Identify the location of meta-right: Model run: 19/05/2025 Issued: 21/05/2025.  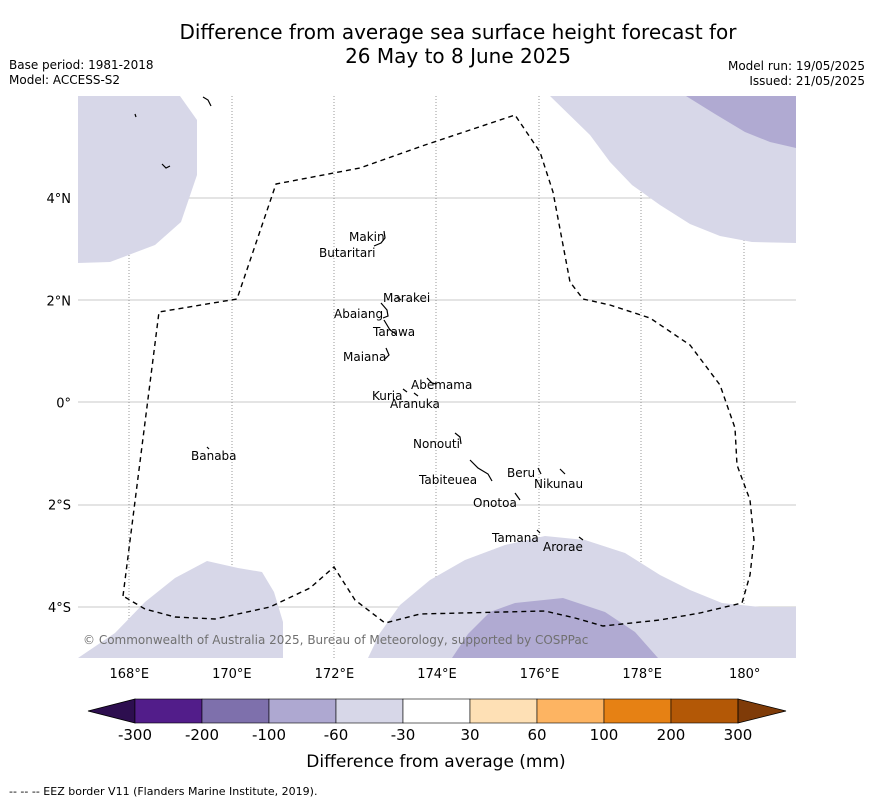
(796, 74).